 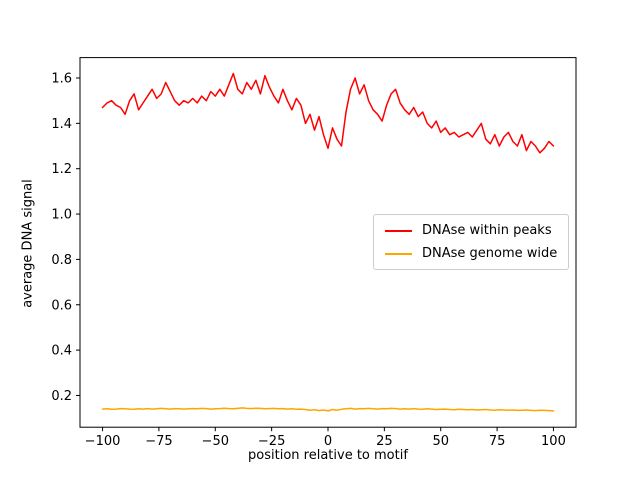 I want to click on legend-label: DNAse genome wide, so click(x=490, y=253).